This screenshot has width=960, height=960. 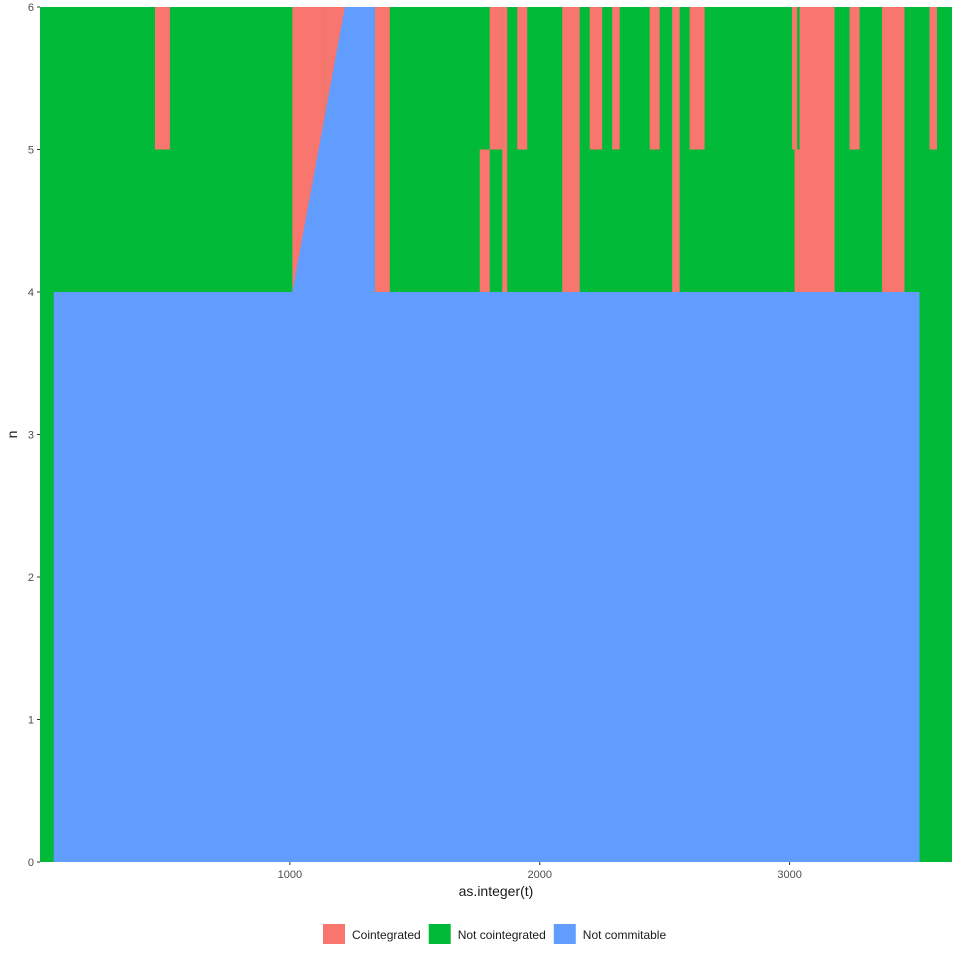 What do you see at coordinates (502, 935) in the screenshot?
I see `legend-label-1: Not cointegrated` at bounding box center [502, 935].